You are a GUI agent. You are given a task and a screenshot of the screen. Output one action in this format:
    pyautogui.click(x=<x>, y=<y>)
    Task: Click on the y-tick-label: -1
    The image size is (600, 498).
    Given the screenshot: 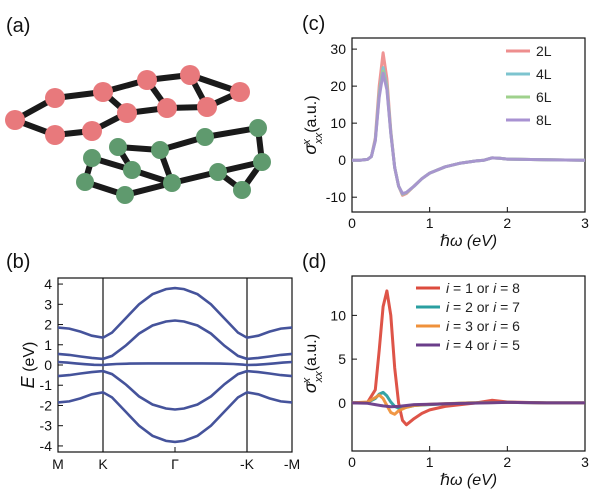 What is the action you would take?
    pyautogui.click(x=46, y=385)
    